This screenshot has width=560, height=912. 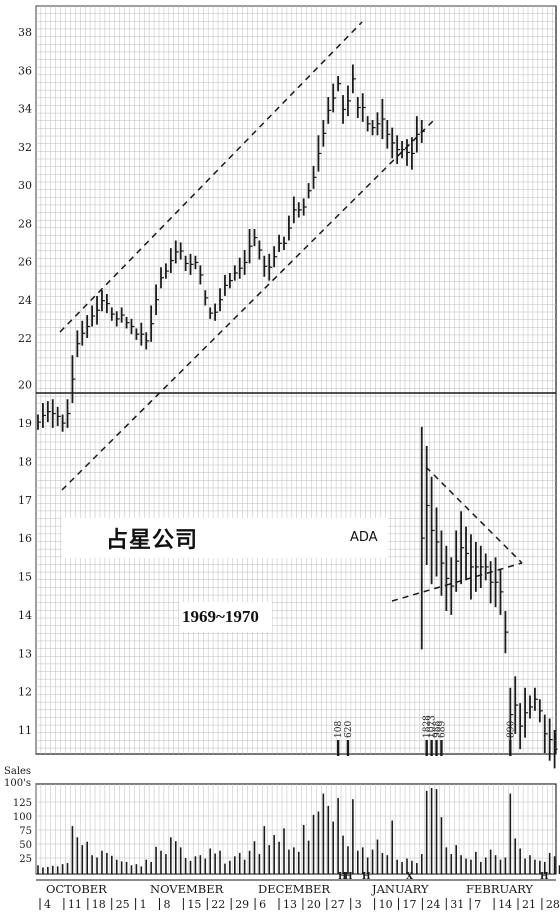 I want to click on week-label: 28, so click(x=553, y=904).